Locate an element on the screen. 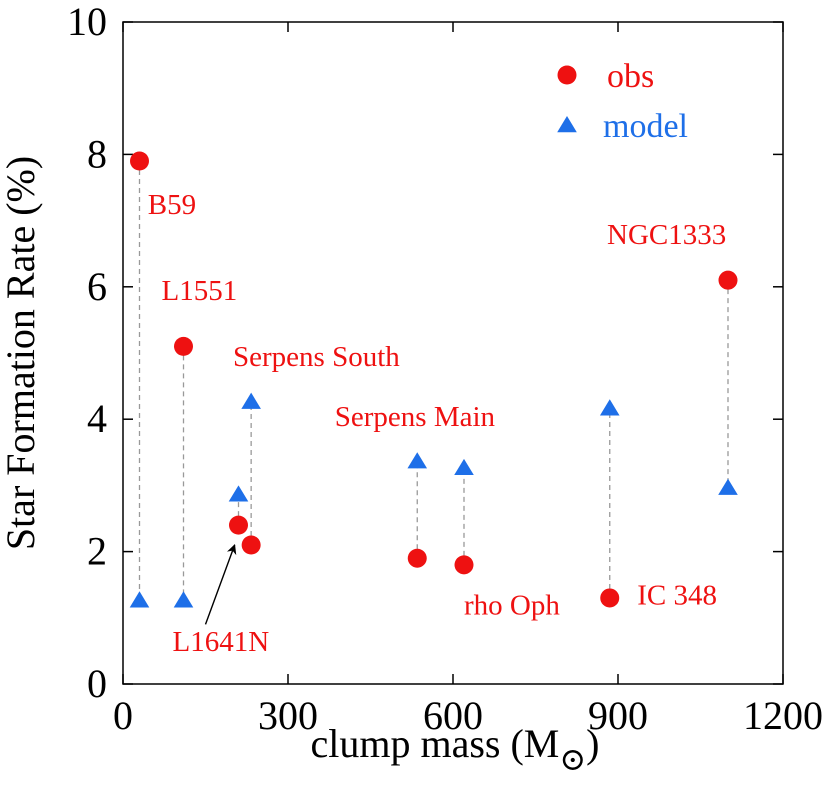 Image resolution: width=830 pixels, height=807 pixels. x-axis-title: clump mass (M⊙) is located at coordinates (454, 749).